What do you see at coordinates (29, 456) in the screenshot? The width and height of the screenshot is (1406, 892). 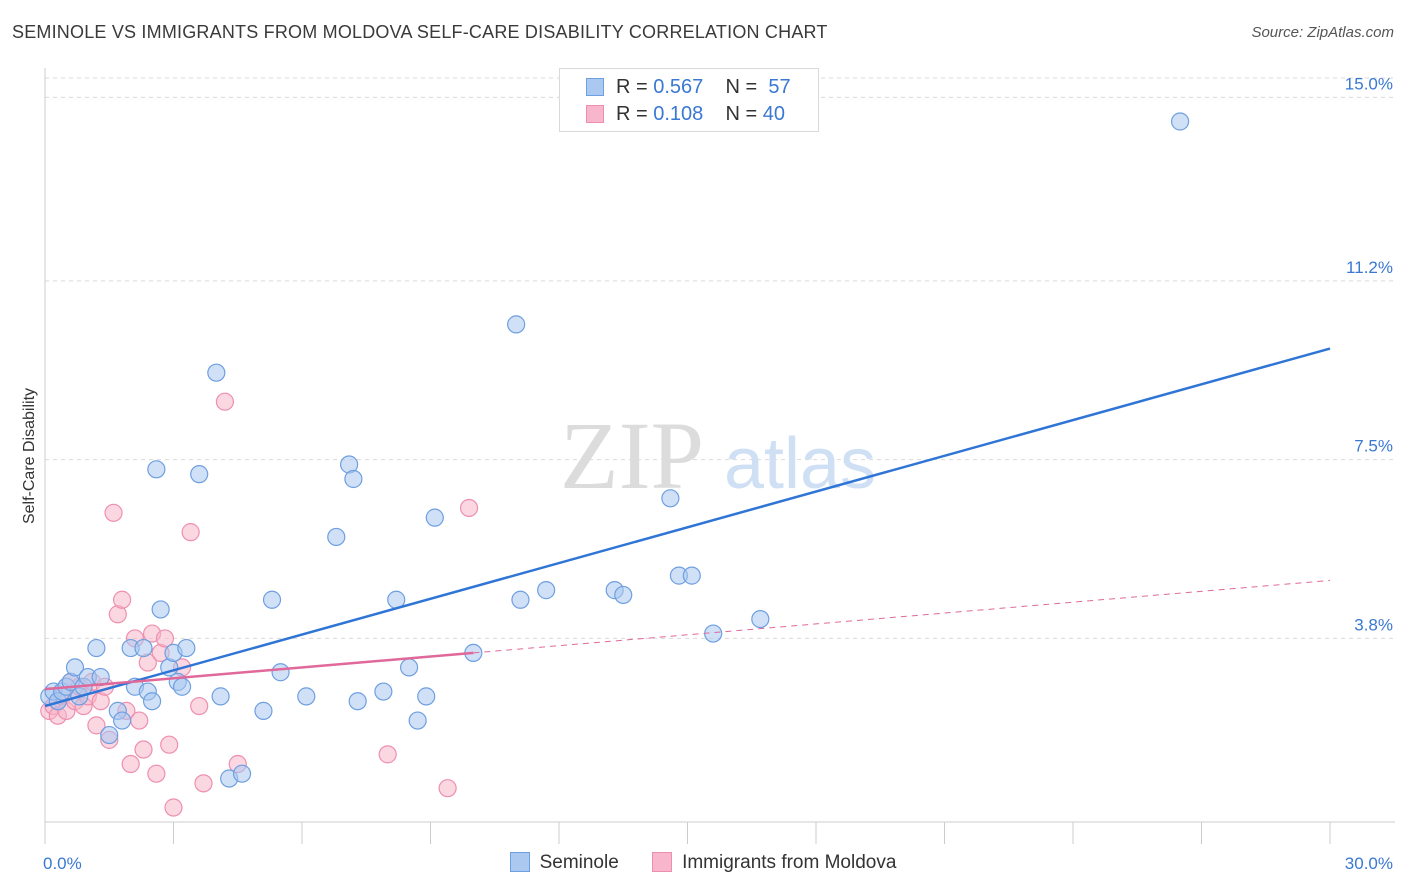 I see `y-axis-label: Self-Care Disability` at bounding box center [29, 456].